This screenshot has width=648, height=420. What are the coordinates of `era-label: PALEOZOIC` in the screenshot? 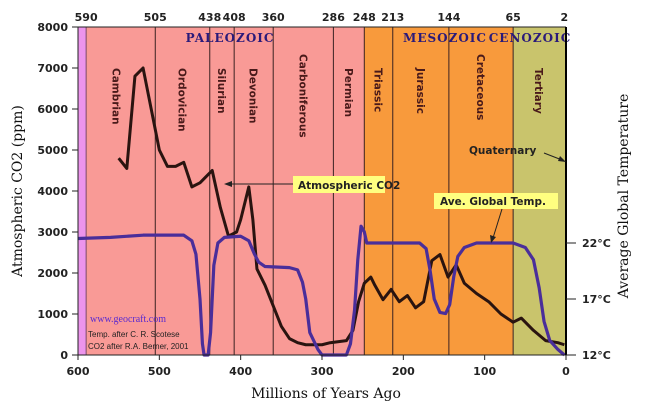 It's located at (230, 38).